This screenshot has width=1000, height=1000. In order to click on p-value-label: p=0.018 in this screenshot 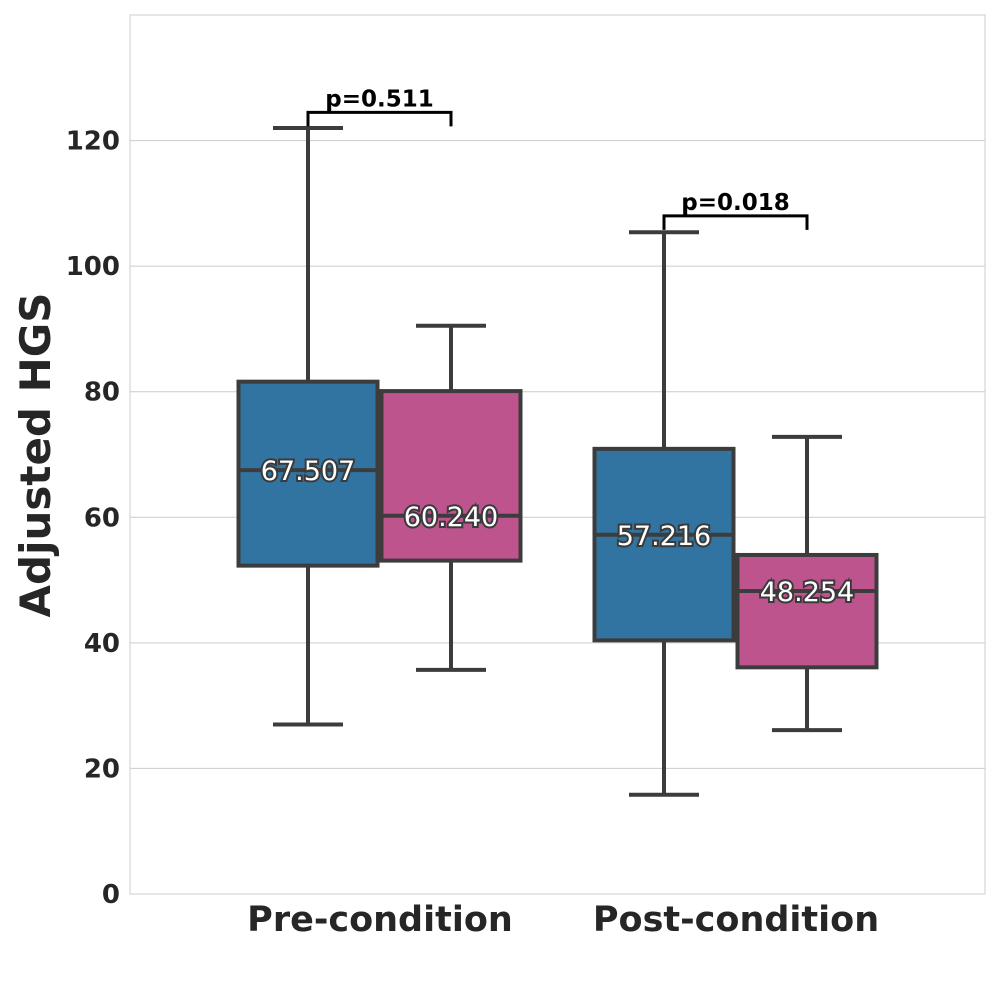, I will do `click(735, 203)`.